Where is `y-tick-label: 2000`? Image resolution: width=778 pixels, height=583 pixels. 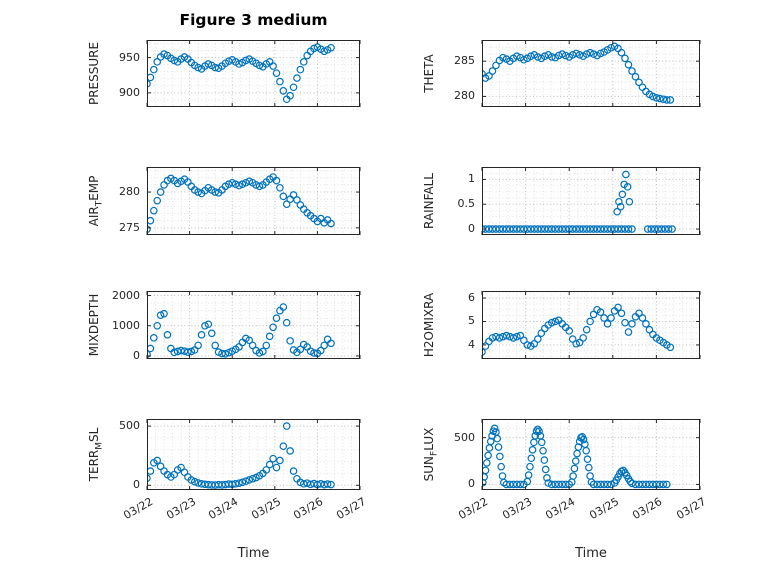 y-tick-label: 2000 is located at coordinates (126, 295).